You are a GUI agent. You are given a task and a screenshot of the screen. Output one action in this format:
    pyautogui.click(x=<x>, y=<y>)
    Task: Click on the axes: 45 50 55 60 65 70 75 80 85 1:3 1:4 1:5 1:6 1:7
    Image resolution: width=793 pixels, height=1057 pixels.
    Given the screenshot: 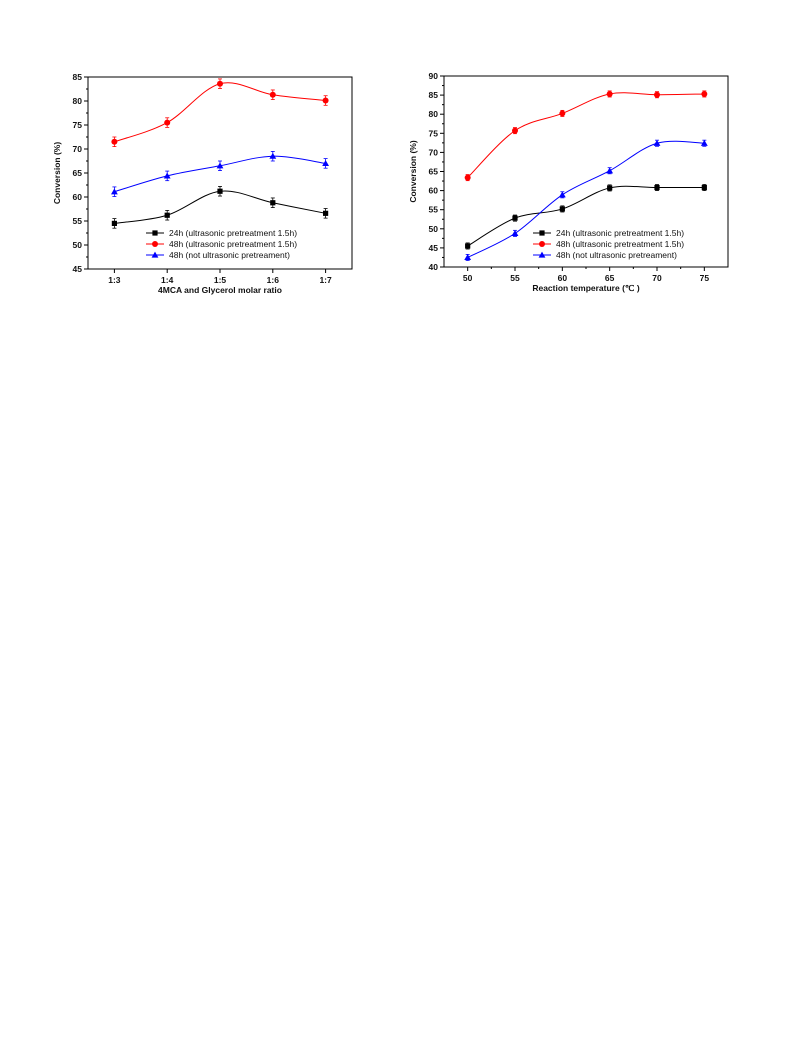 What is the action you would take?
    pyautogui.click(x=213, y=178)
    